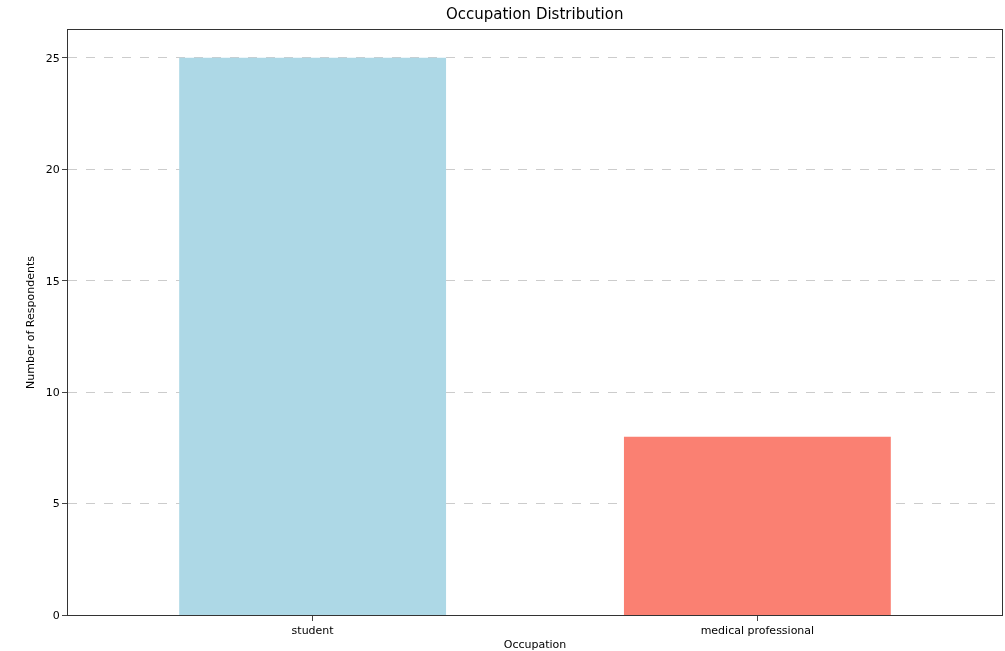 The image size is (1005, 651). Describe the element at coordinates (52, 58) in the screenshot. I see `y-tick-label: 25` at that location.